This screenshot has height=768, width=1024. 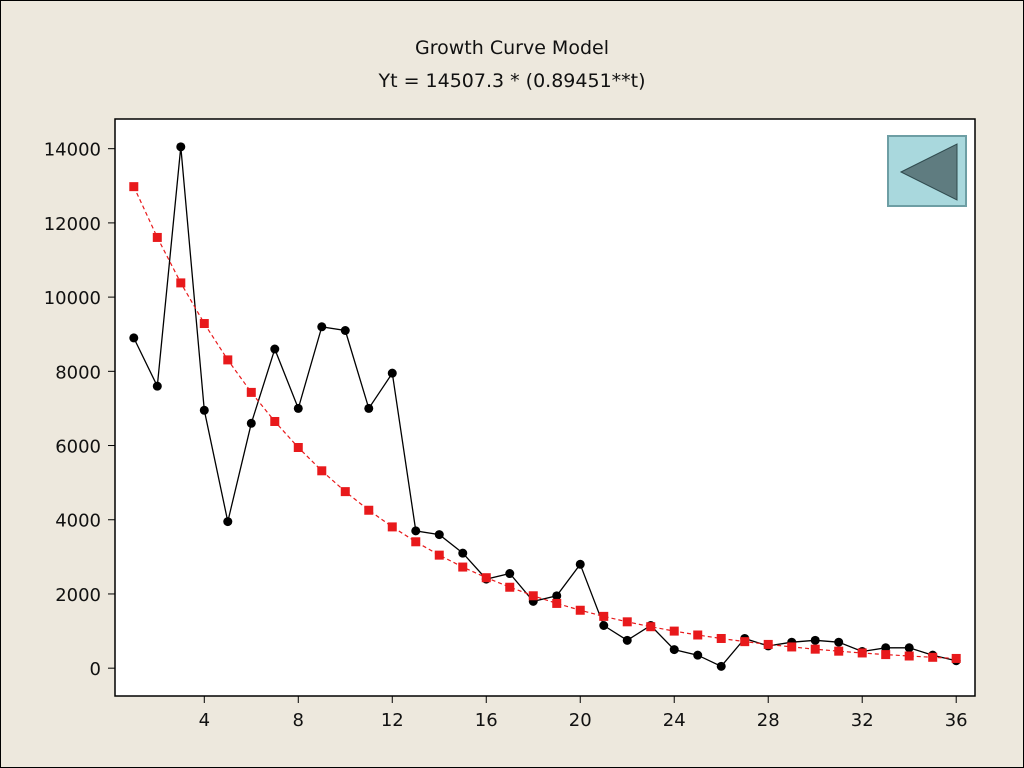 What do you see at coordinates (512, 81) in the screenshot?
I see `chart-subtitle: Yt = 14507.3 * (0.89451**t)` at bounding box center [512, 81].